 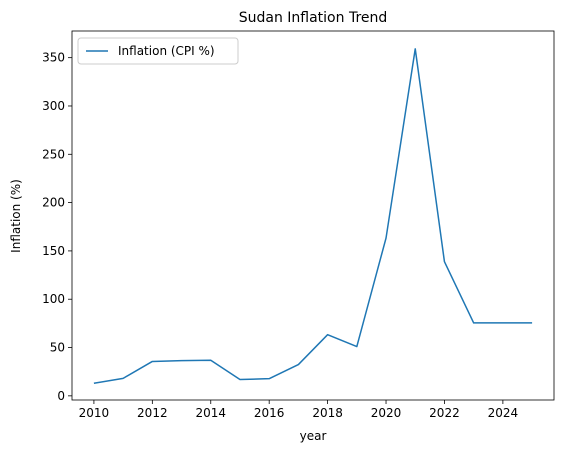 I want to click on x-tick-label-2014: 2014, so click(x=210, y=413).